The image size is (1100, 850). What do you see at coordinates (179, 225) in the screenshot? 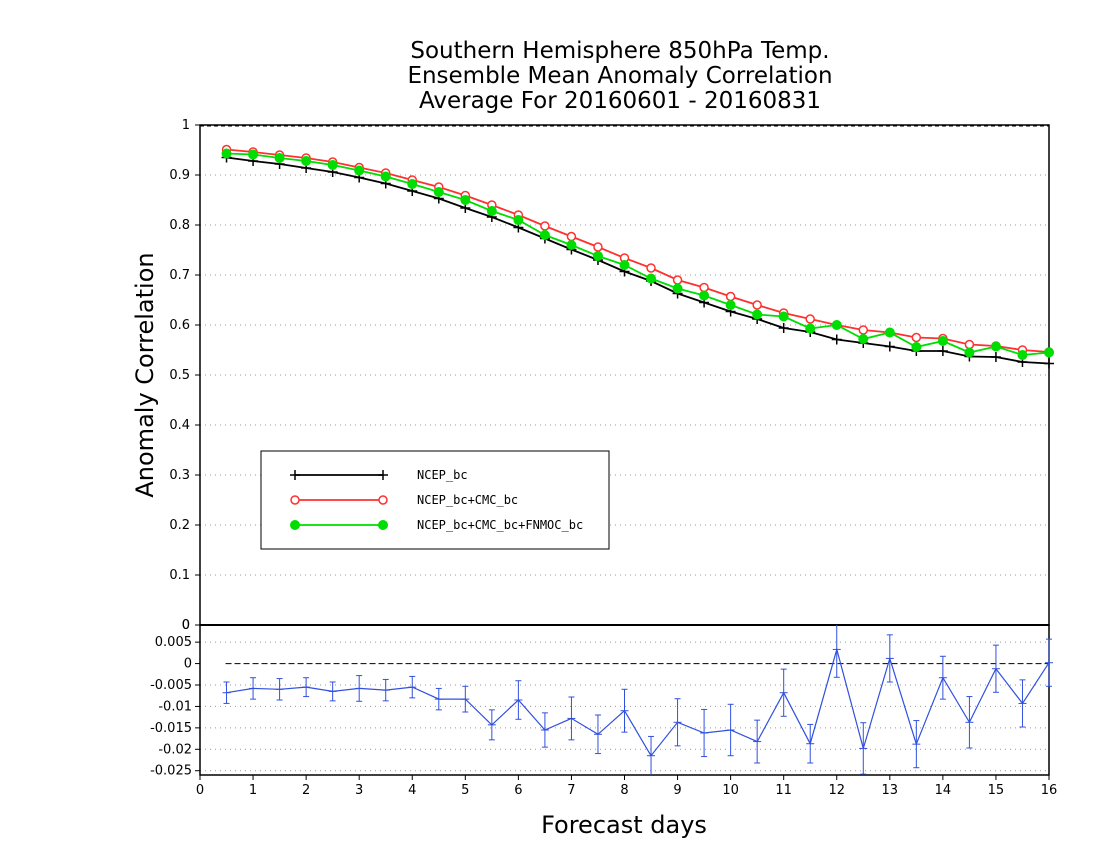
I see `y-tick-label: 0.8` at bounding box center [179, 225].